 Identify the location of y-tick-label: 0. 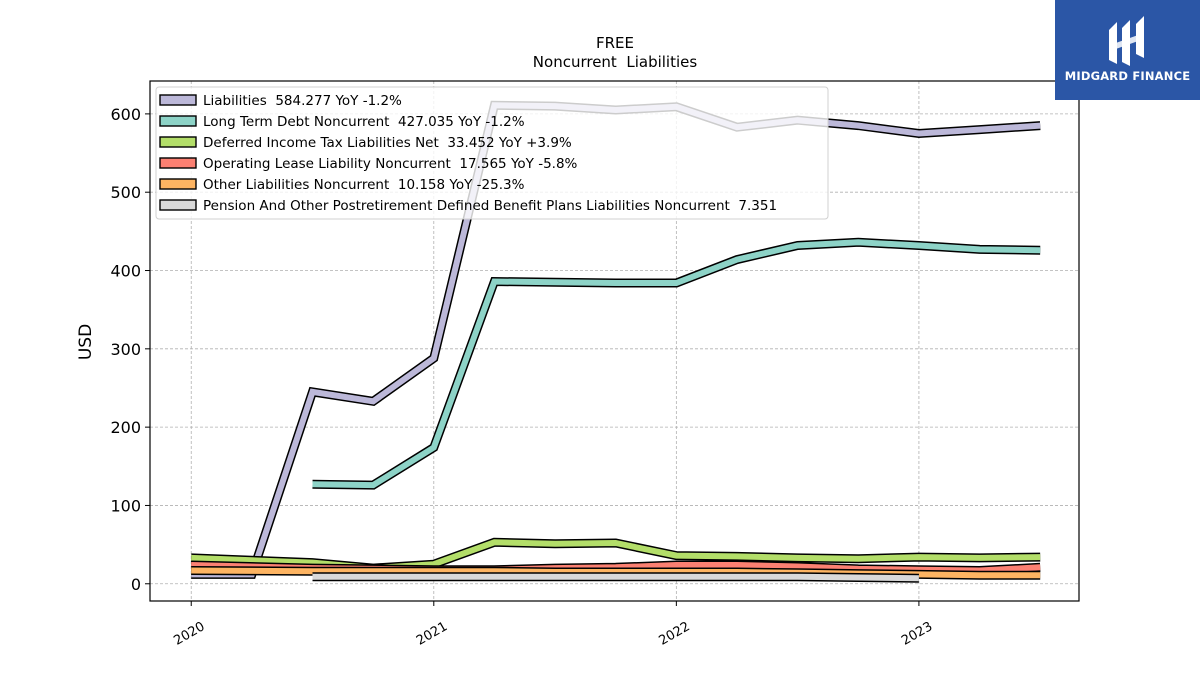
(136, 584).